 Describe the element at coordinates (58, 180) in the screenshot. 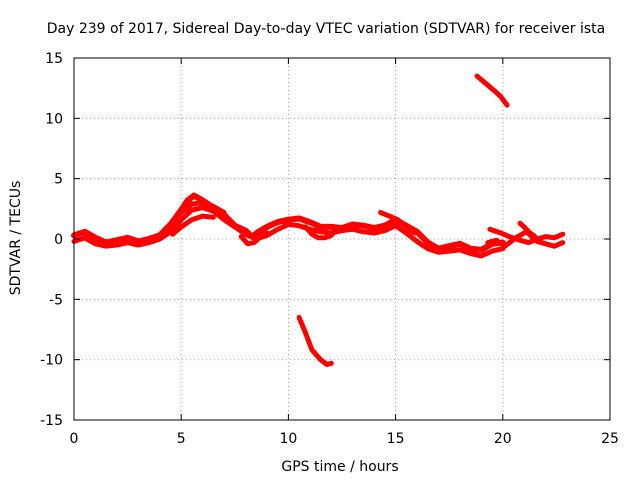

I see `y-tick-label: 5` at that location.